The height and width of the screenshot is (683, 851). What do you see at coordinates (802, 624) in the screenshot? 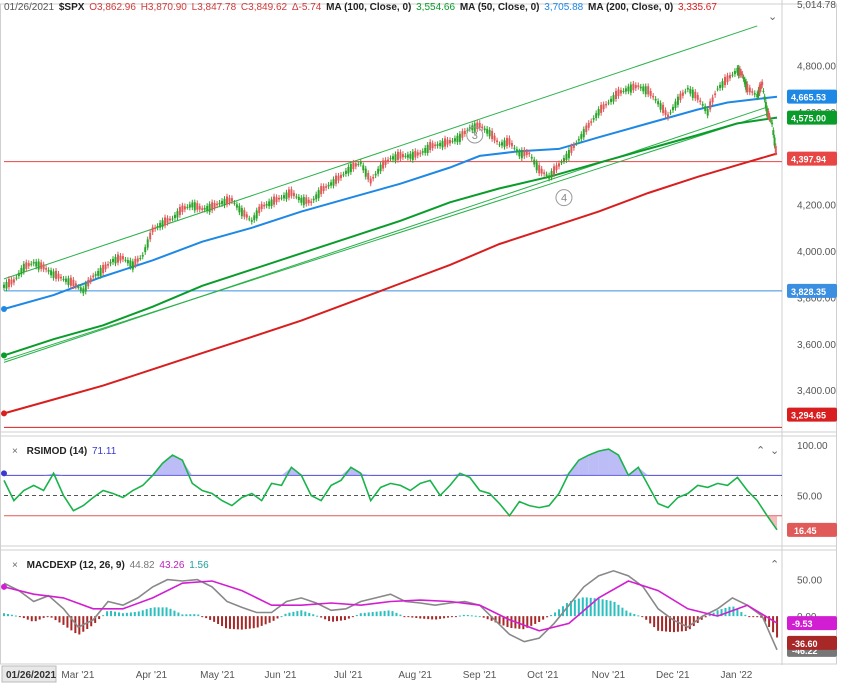
I see `macd-tag-label: -9.53` at bounding box center [802, 624].